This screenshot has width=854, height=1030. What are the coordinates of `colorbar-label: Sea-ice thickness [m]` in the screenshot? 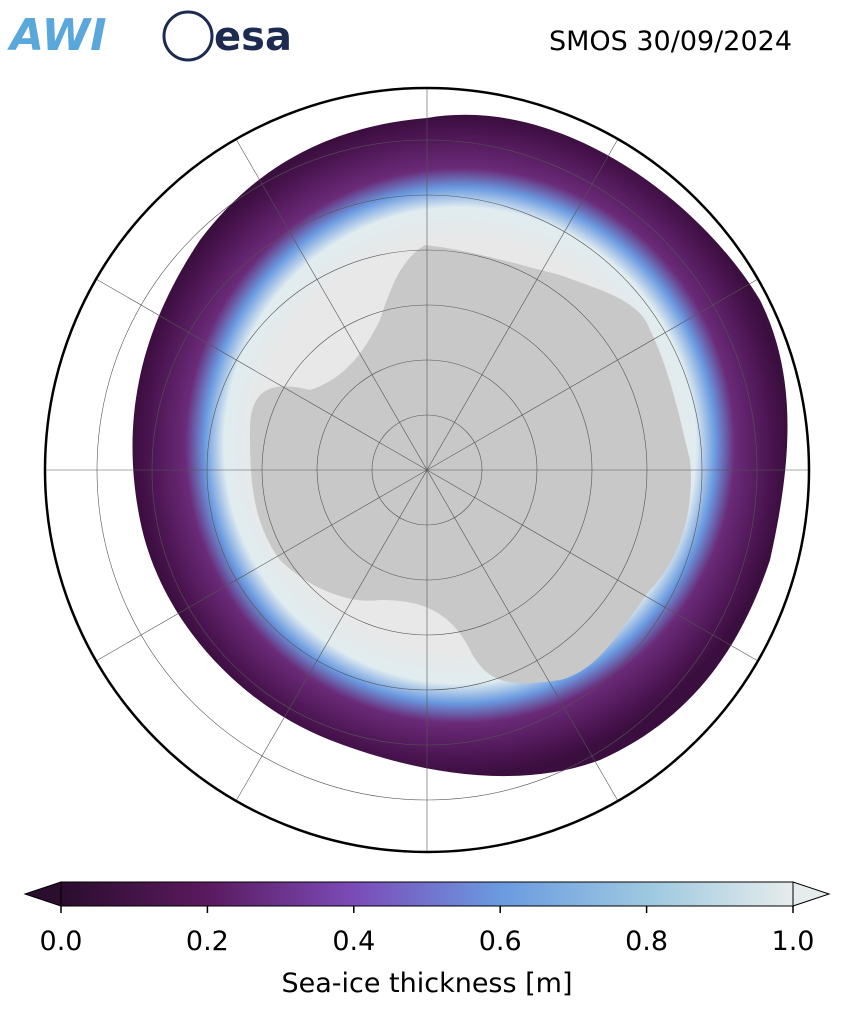 It's located at (426, 983).